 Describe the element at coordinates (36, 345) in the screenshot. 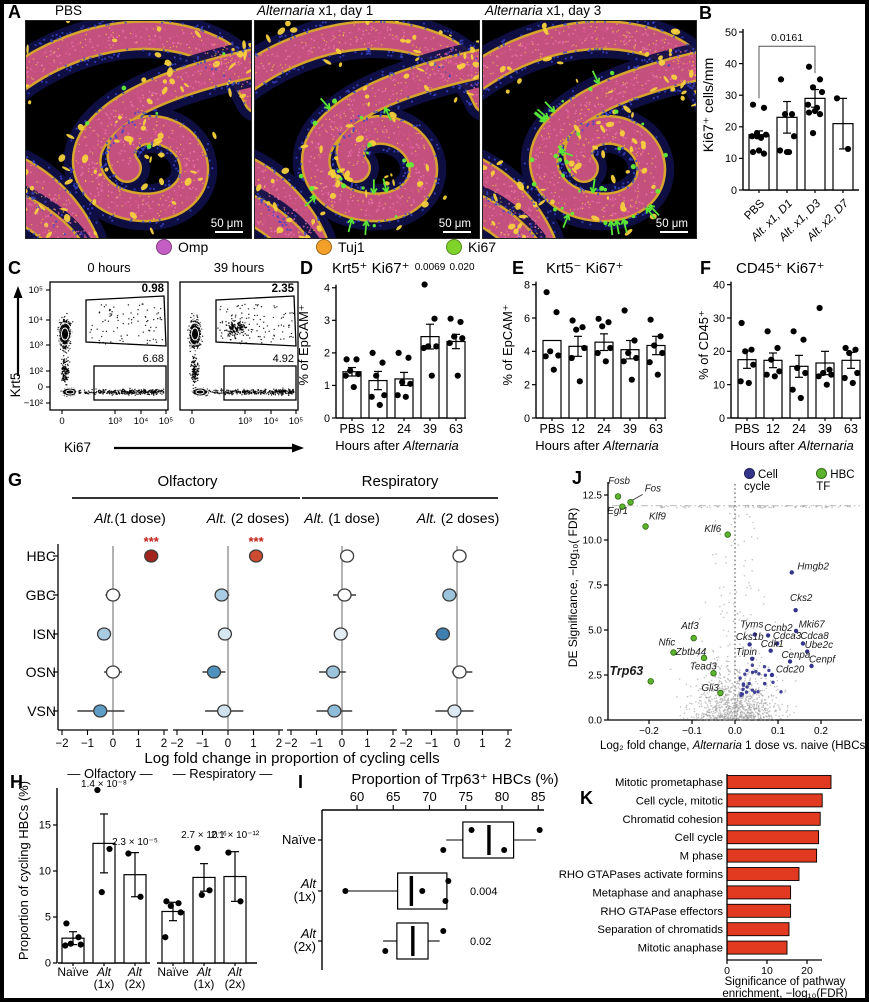

I see `svg-text: 10³` at that location.